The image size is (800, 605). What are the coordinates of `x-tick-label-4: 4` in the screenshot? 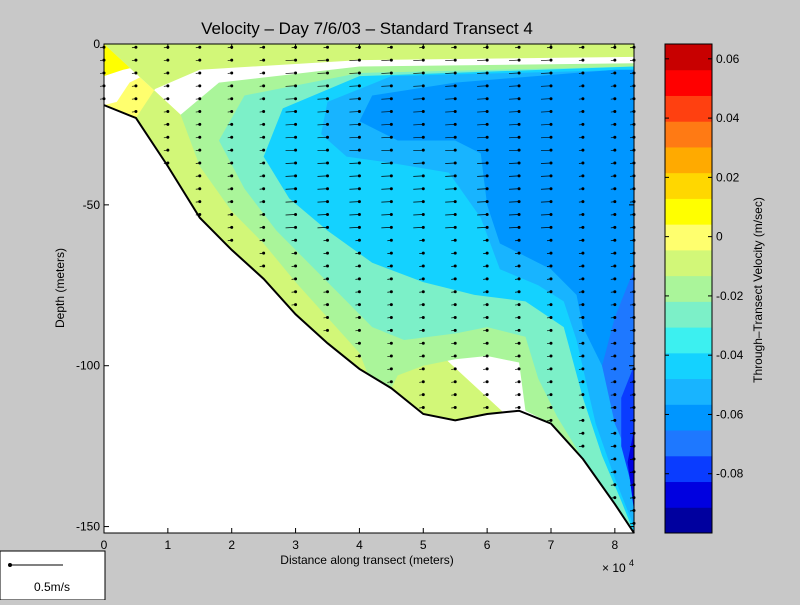 It's located at (359, 545).